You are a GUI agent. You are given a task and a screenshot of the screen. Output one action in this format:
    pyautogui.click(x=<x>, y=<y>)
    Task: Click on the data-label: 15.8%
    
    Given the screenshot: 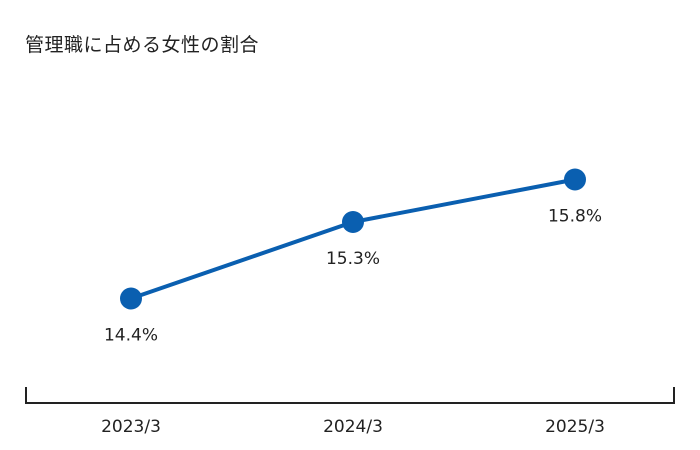 What is the action you would take?
    pyautogui.click(x=575, y=217)
    